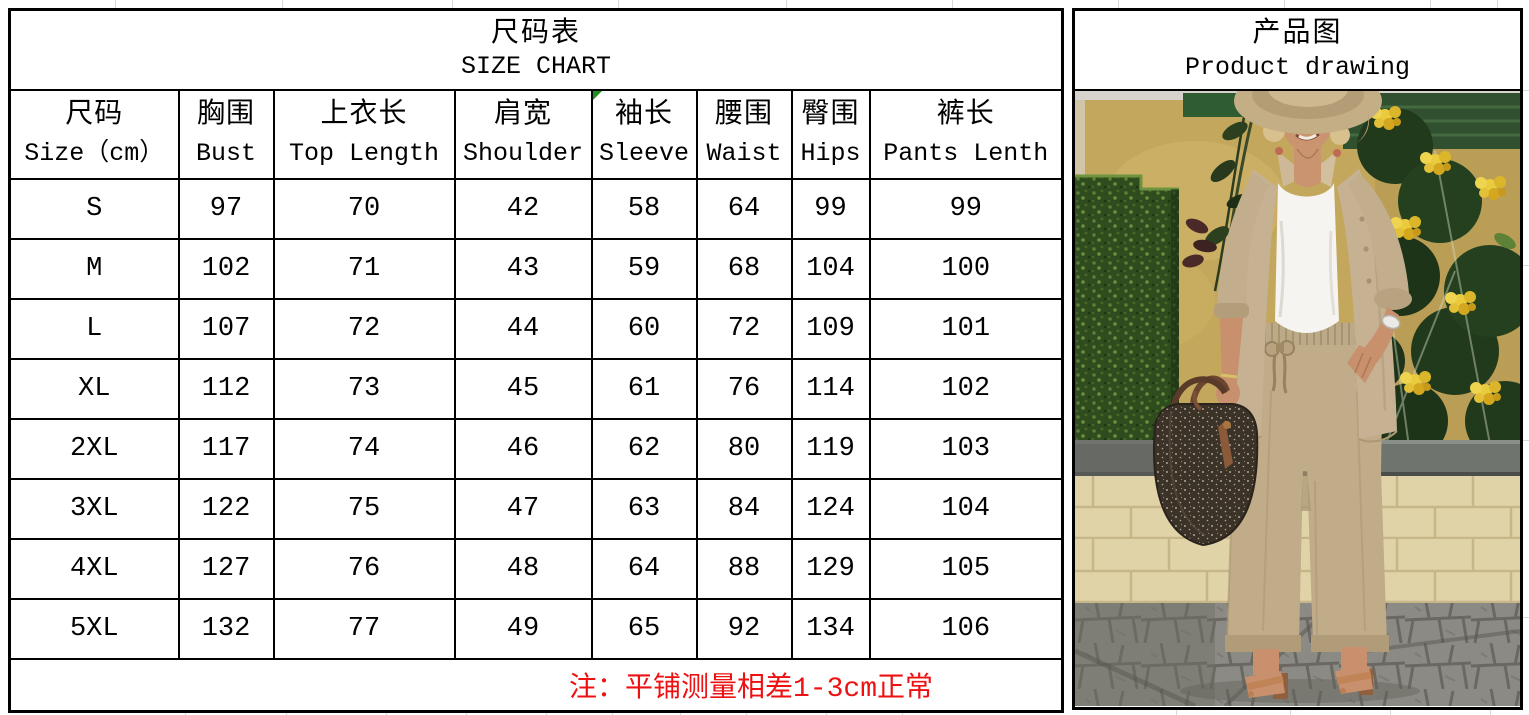 The height and width of the screenshot is (715, 1529). I want to click on size-label: 3XL, so click(94, 508).